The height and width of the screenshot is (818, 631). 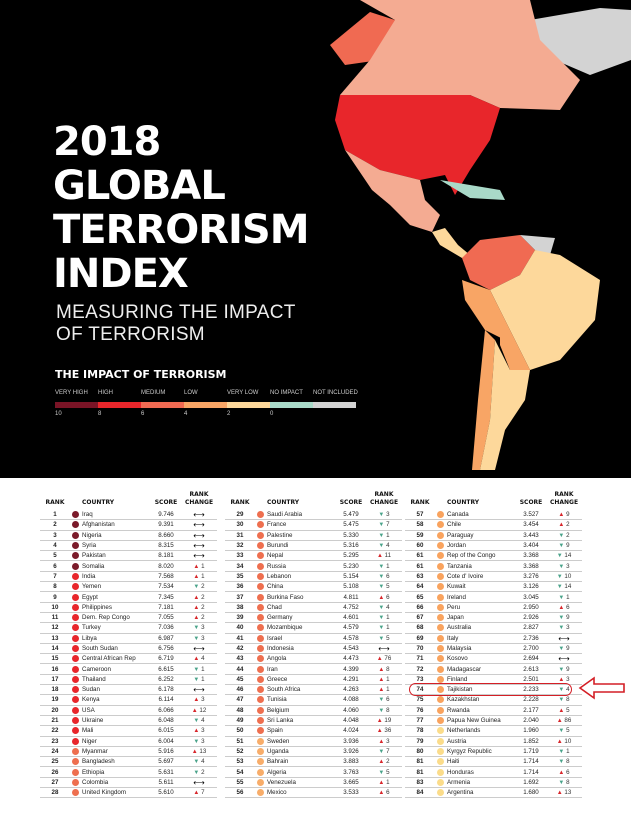 What do you see at coordinates (313, 752) in the screenshot?
I see `table-row: 52 Uganda 3.926 ▼ 7` at bounding box center [313, 752].